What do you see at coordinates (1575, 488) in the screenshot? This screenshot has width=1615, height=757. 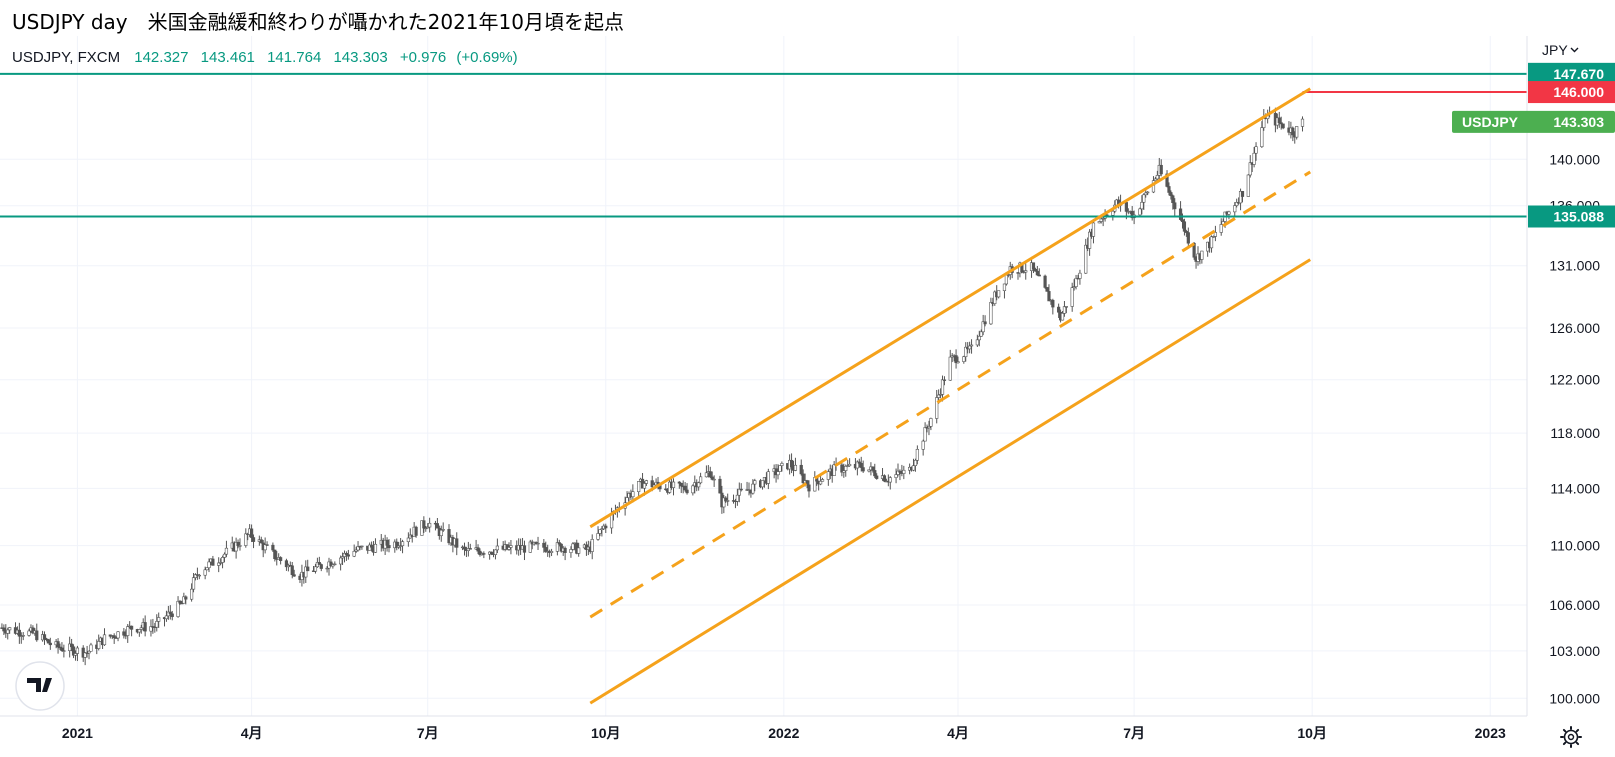 I see `price-tick-label: 114.000` at bounding box center [1575, 488].